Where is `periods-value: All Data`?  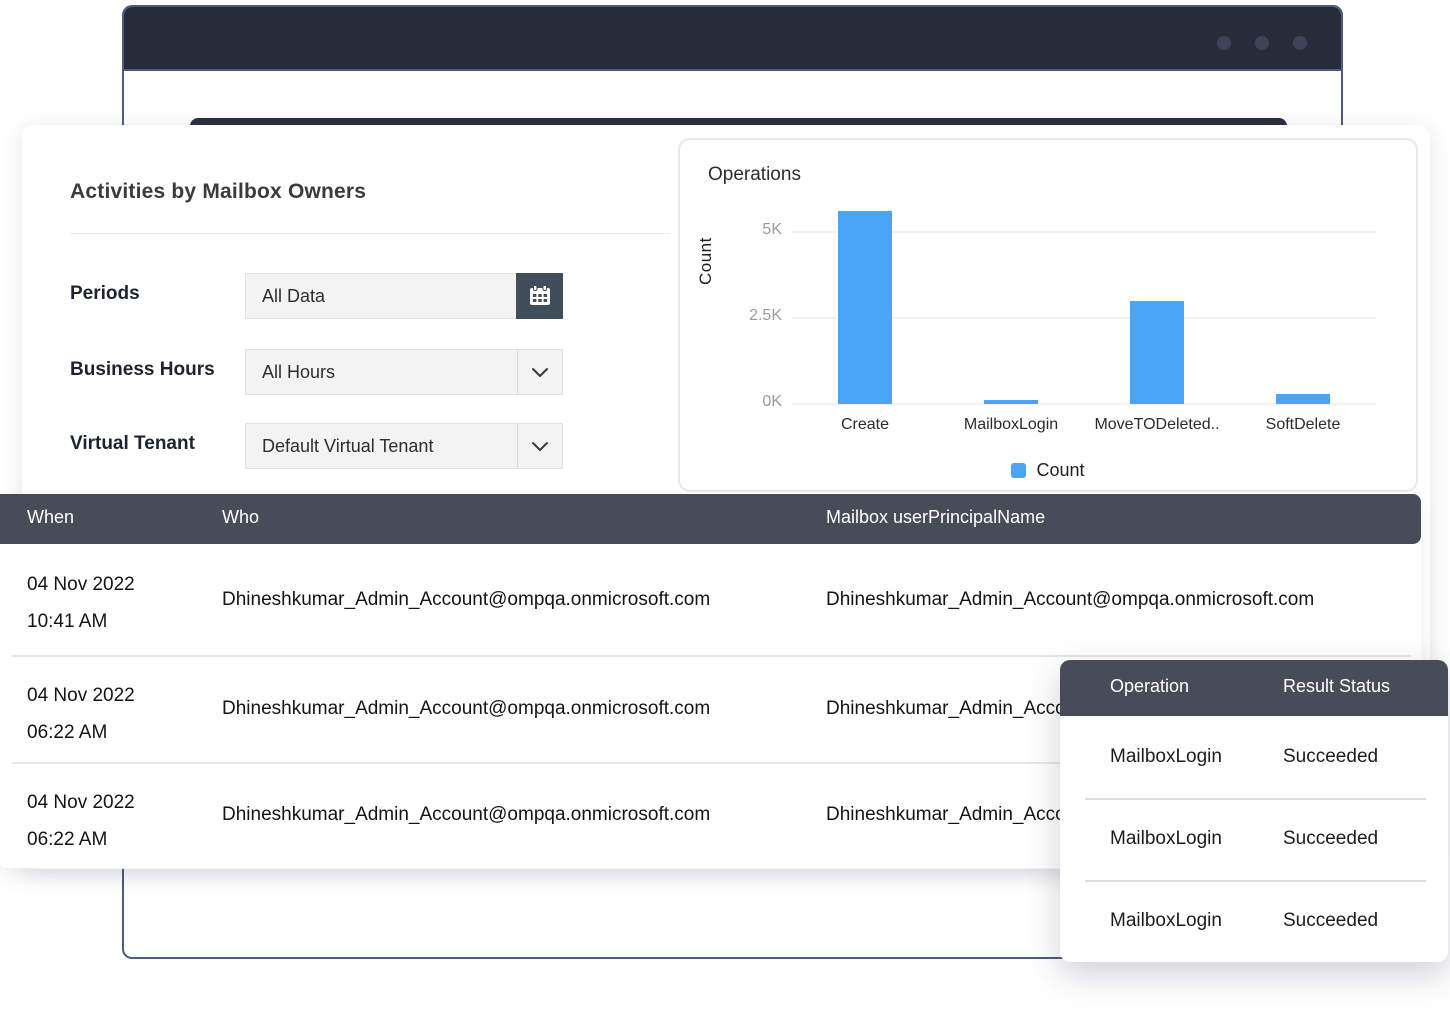
periods-value: All Data is located at coordinates (294, 295).